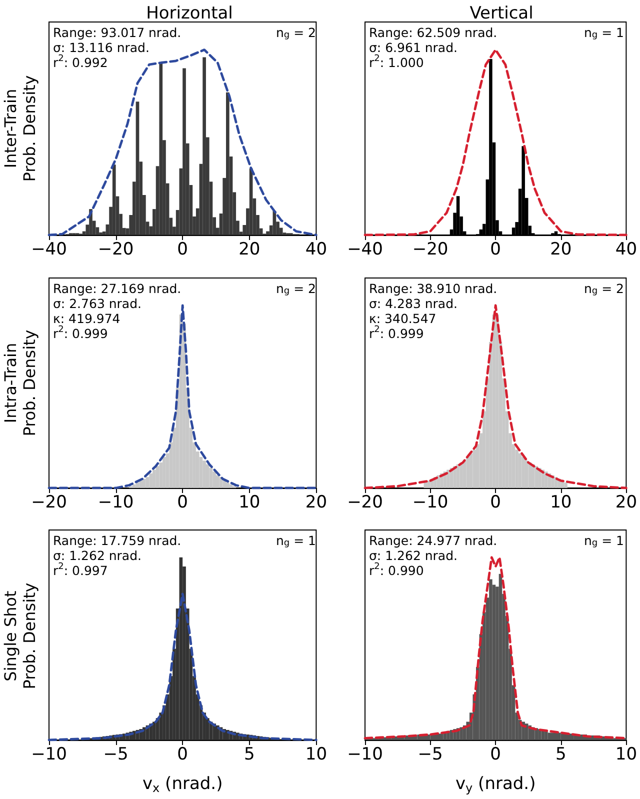  Describe the element at coordinates (86, 318) in the screenshot. I see `annotation: κ: 419.974` at that location.